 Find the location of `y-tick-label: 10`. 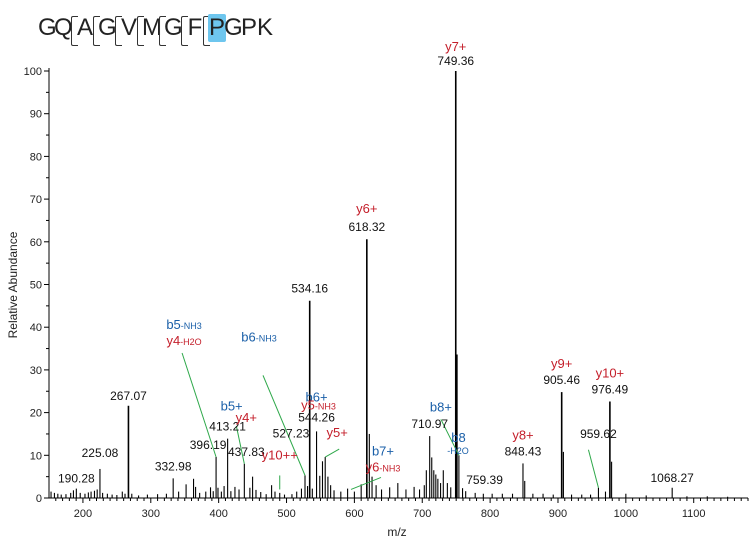

y-tick-label: 10 is located at coordinates (36, 456).